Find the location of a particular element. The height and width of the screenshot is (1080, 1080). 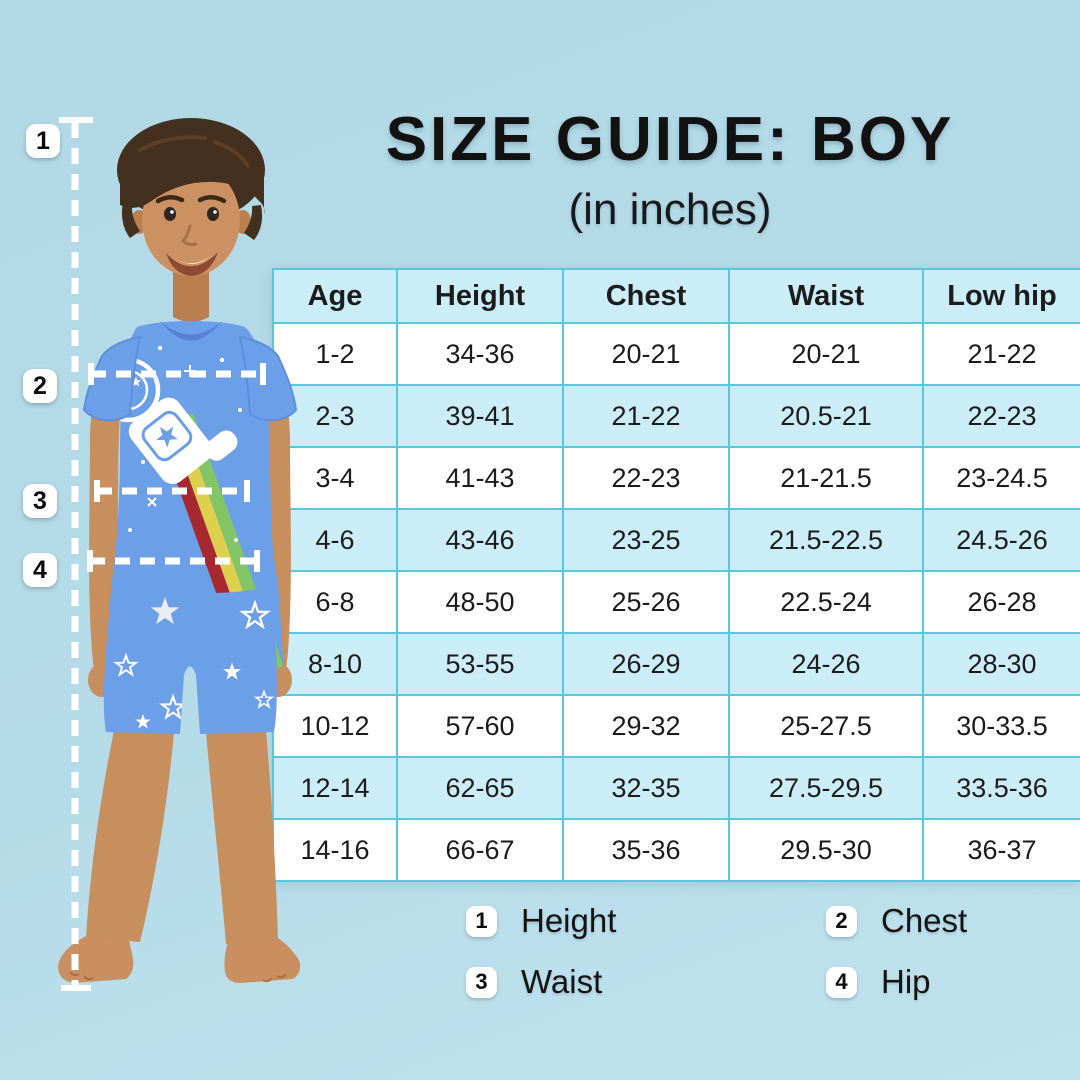

table-row: 2-3 39-41 21-22 20.5-21 22-23 is located at coordinates (676, 416).